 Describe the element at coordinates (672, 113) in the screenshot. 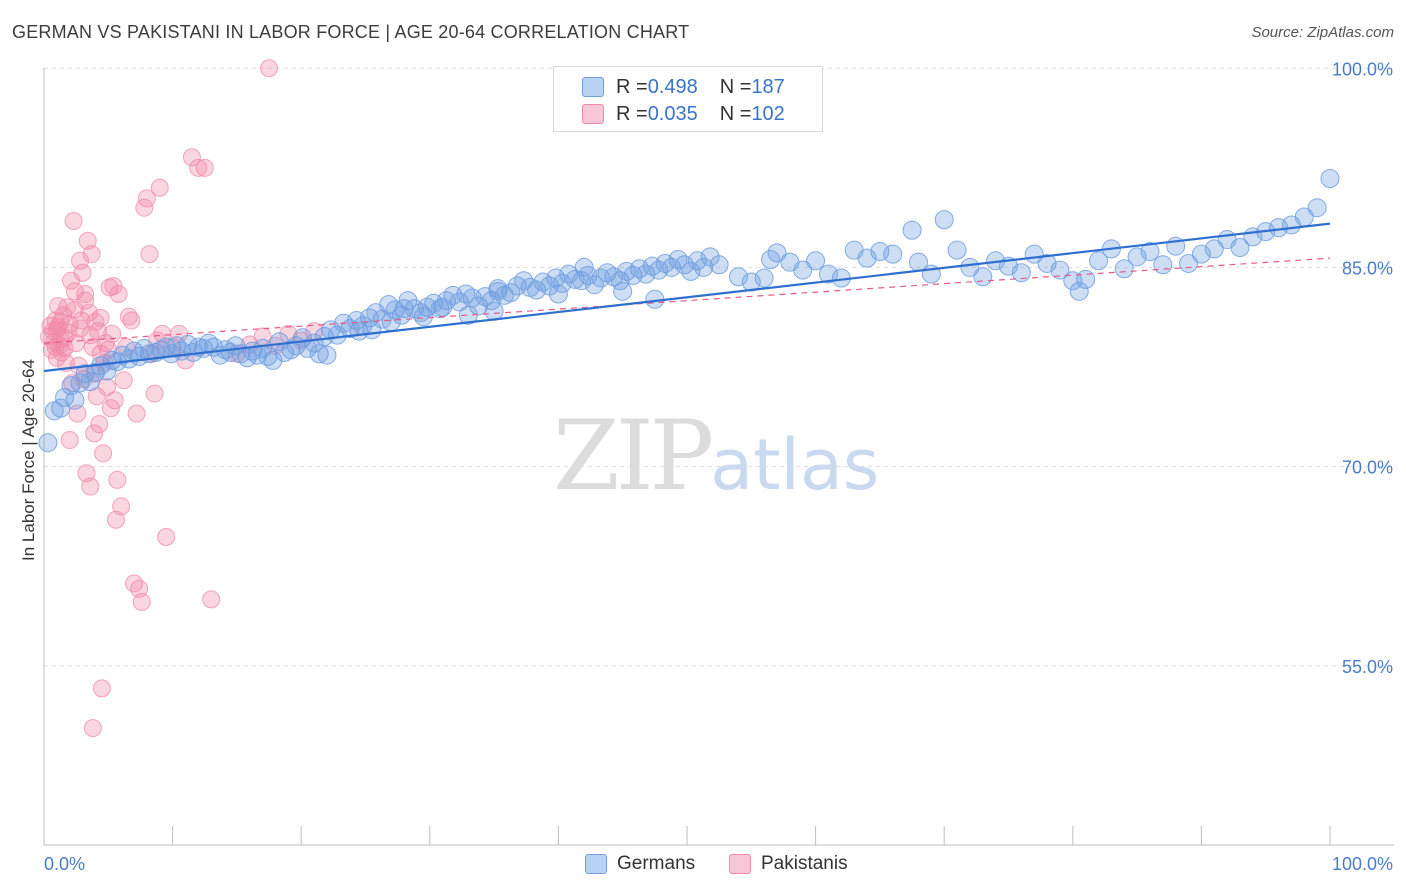

I see `pakistani-r-value: 0.035` at that location.